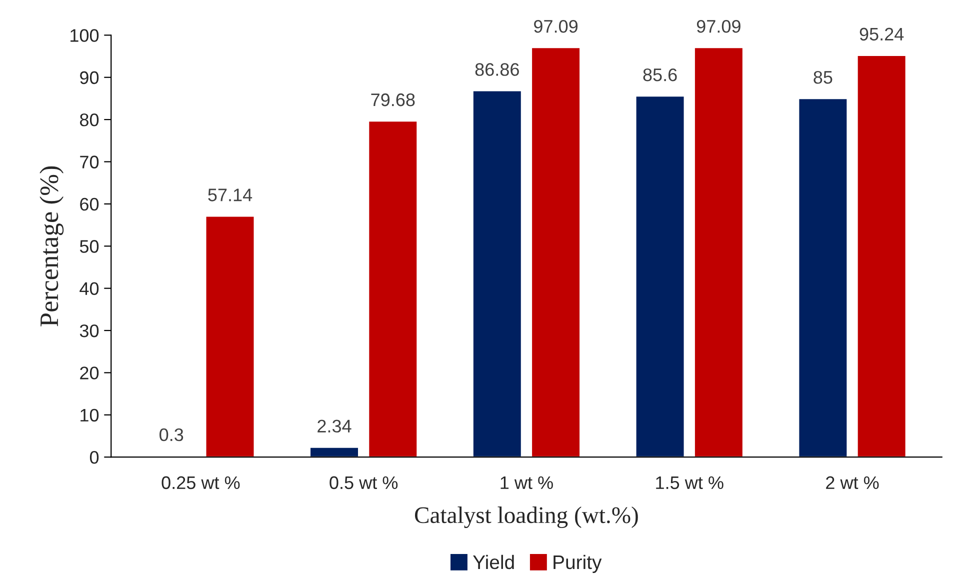  I want to click on x-tick-label: 1 wt %, so click(526, 483).